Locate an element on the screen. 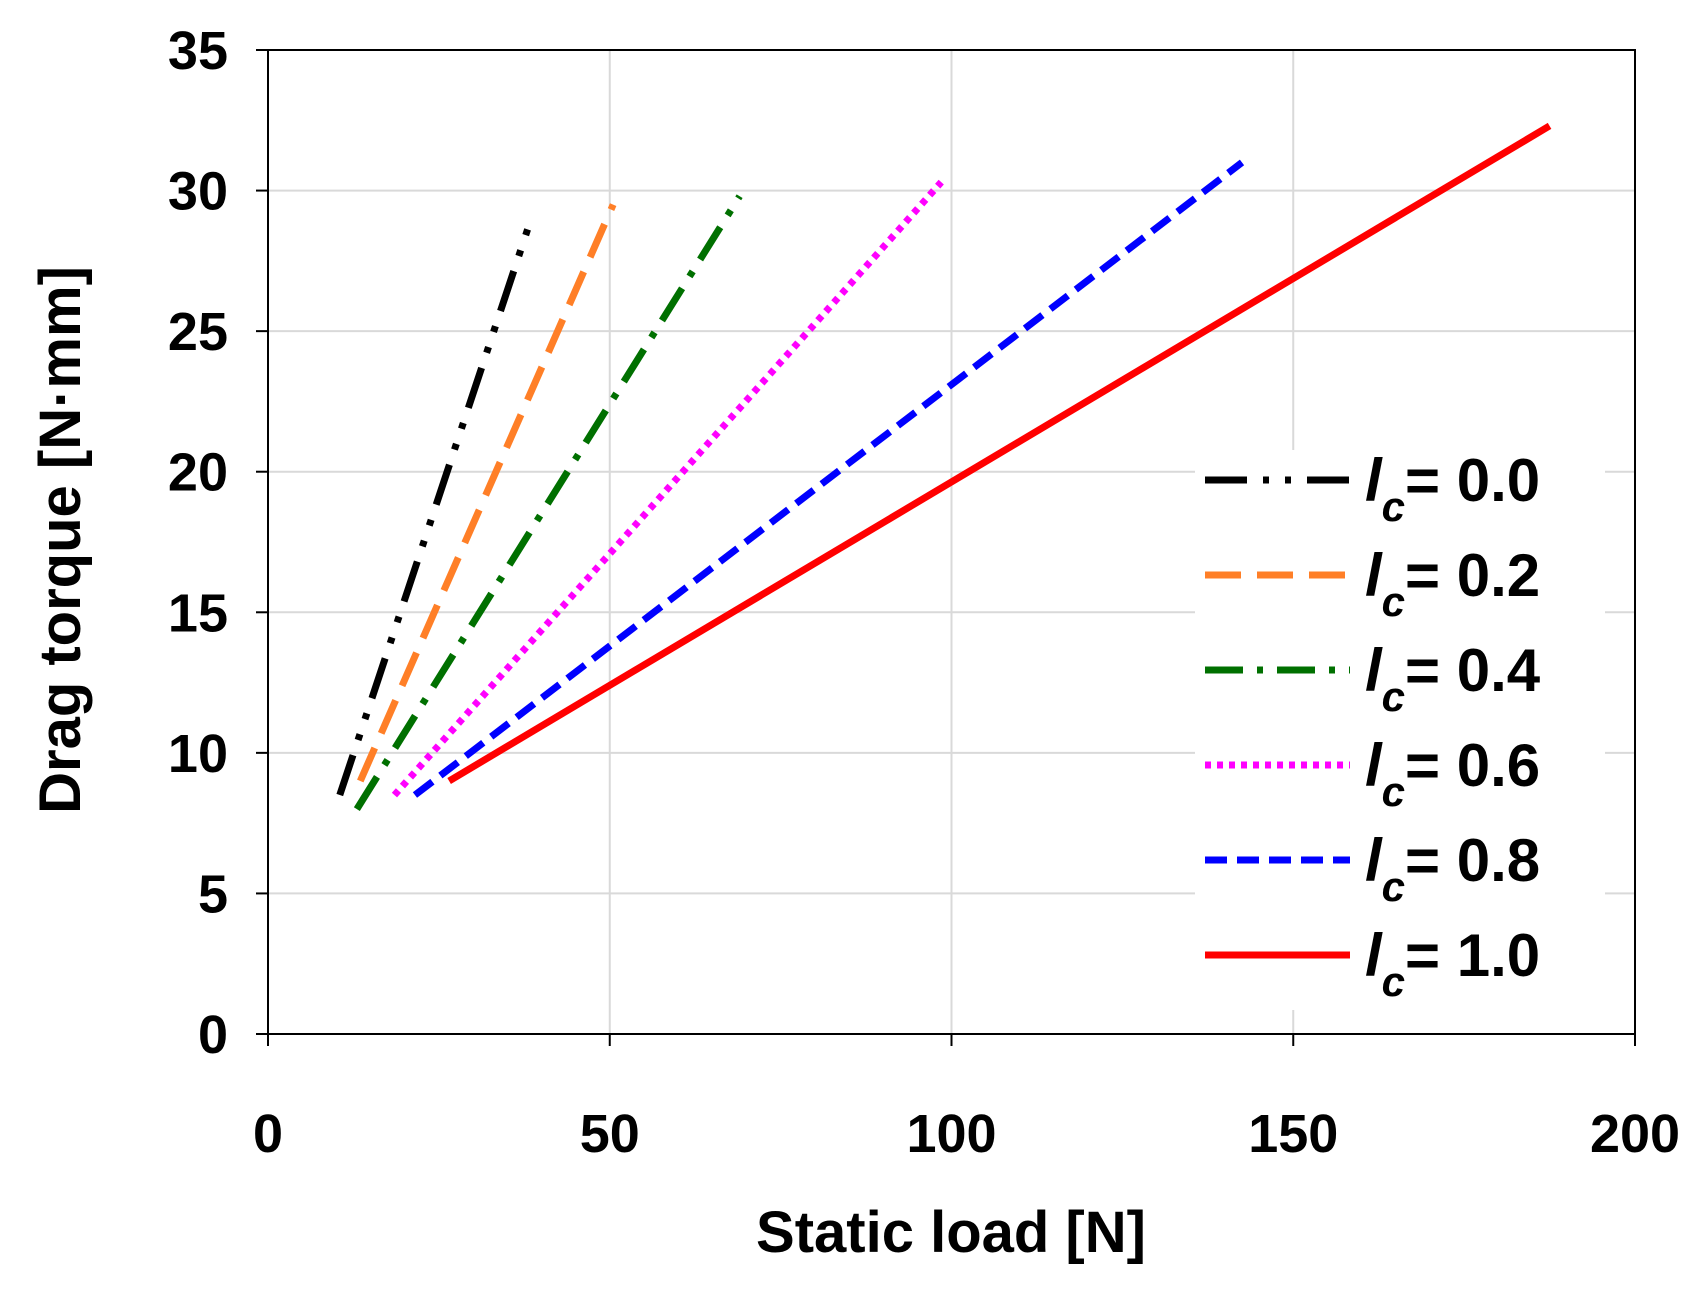 The image size is (1699, 1299). x-tick-label: 50 is located at coordinates (610, 1134).